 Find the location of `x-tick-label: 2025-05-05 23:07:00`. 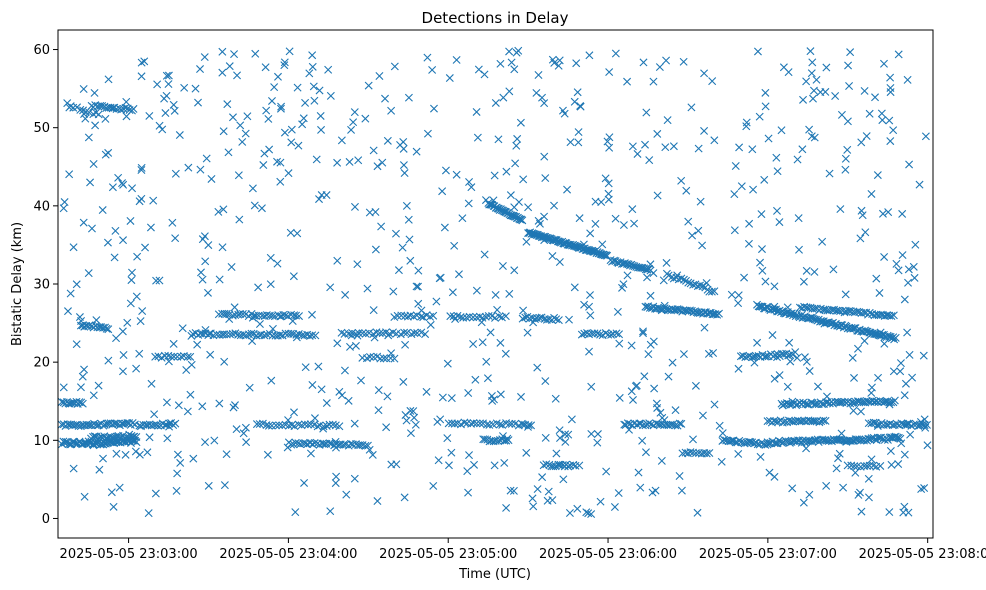

x-tick-label: 2025-05-05 23:07:00 is located at coordinates (768, 554).